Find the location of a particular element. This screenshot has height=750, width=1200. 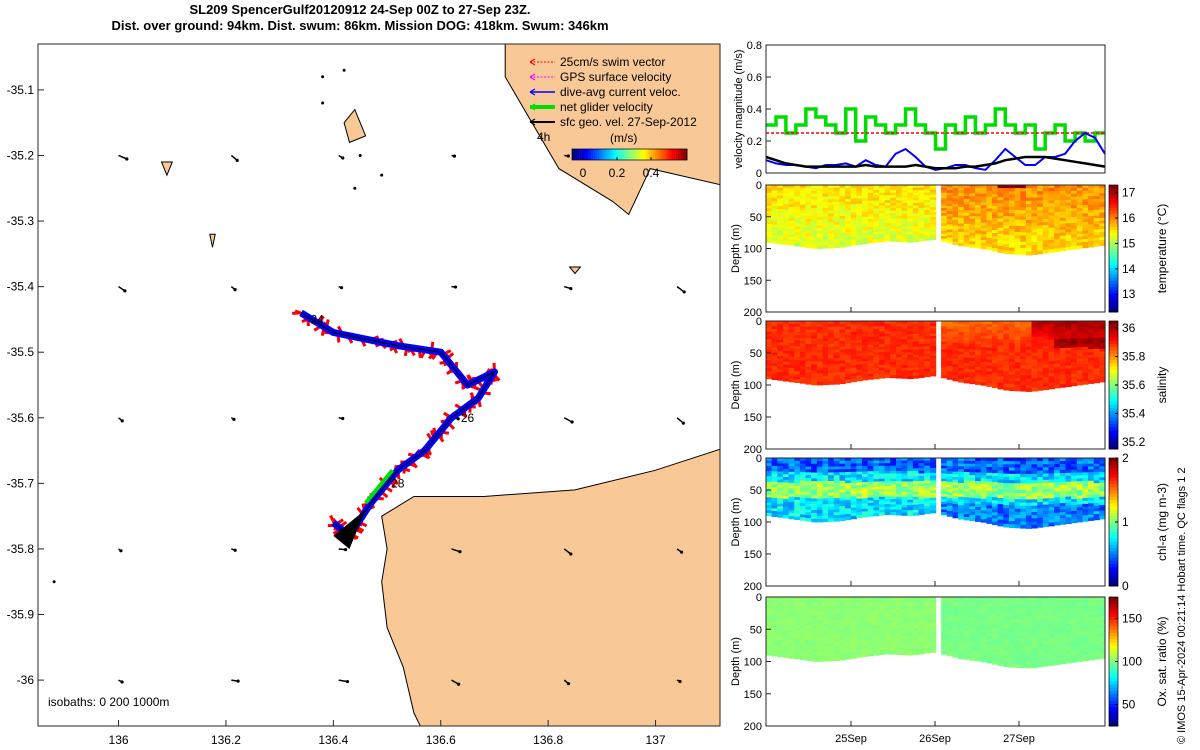

legend-arrowhead is located at coordinates (532, 92).